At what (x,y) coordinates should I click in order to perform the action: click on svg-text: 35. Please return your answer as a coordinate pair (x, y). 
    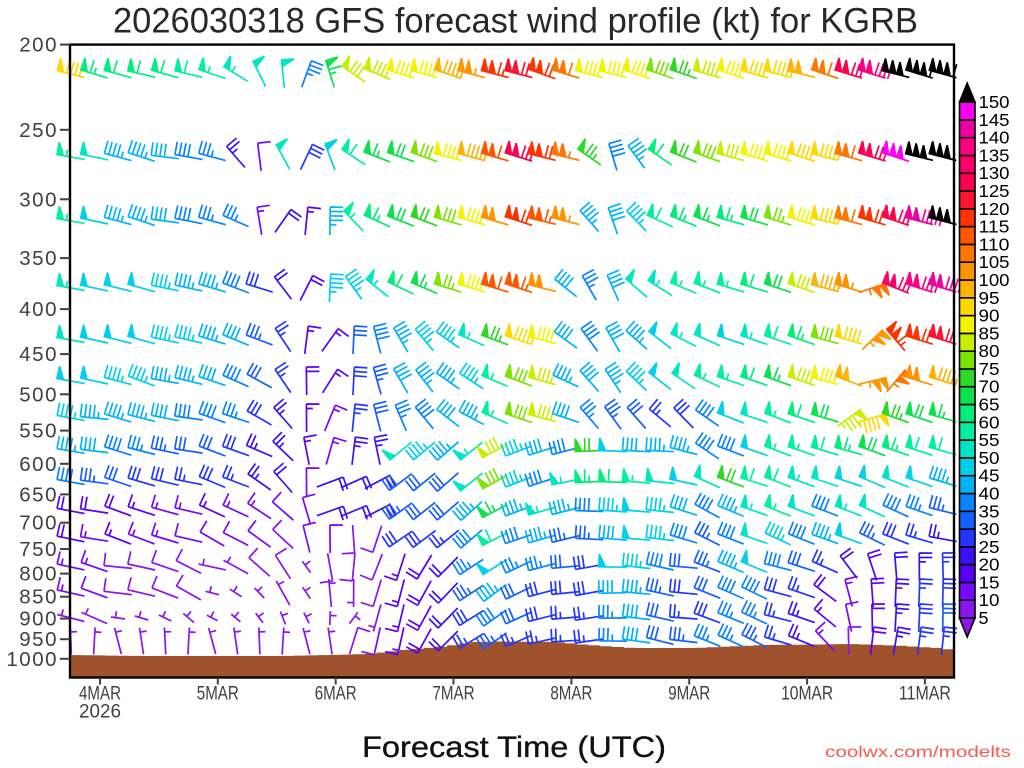
    Looking at the image, I should click on (989, 511).